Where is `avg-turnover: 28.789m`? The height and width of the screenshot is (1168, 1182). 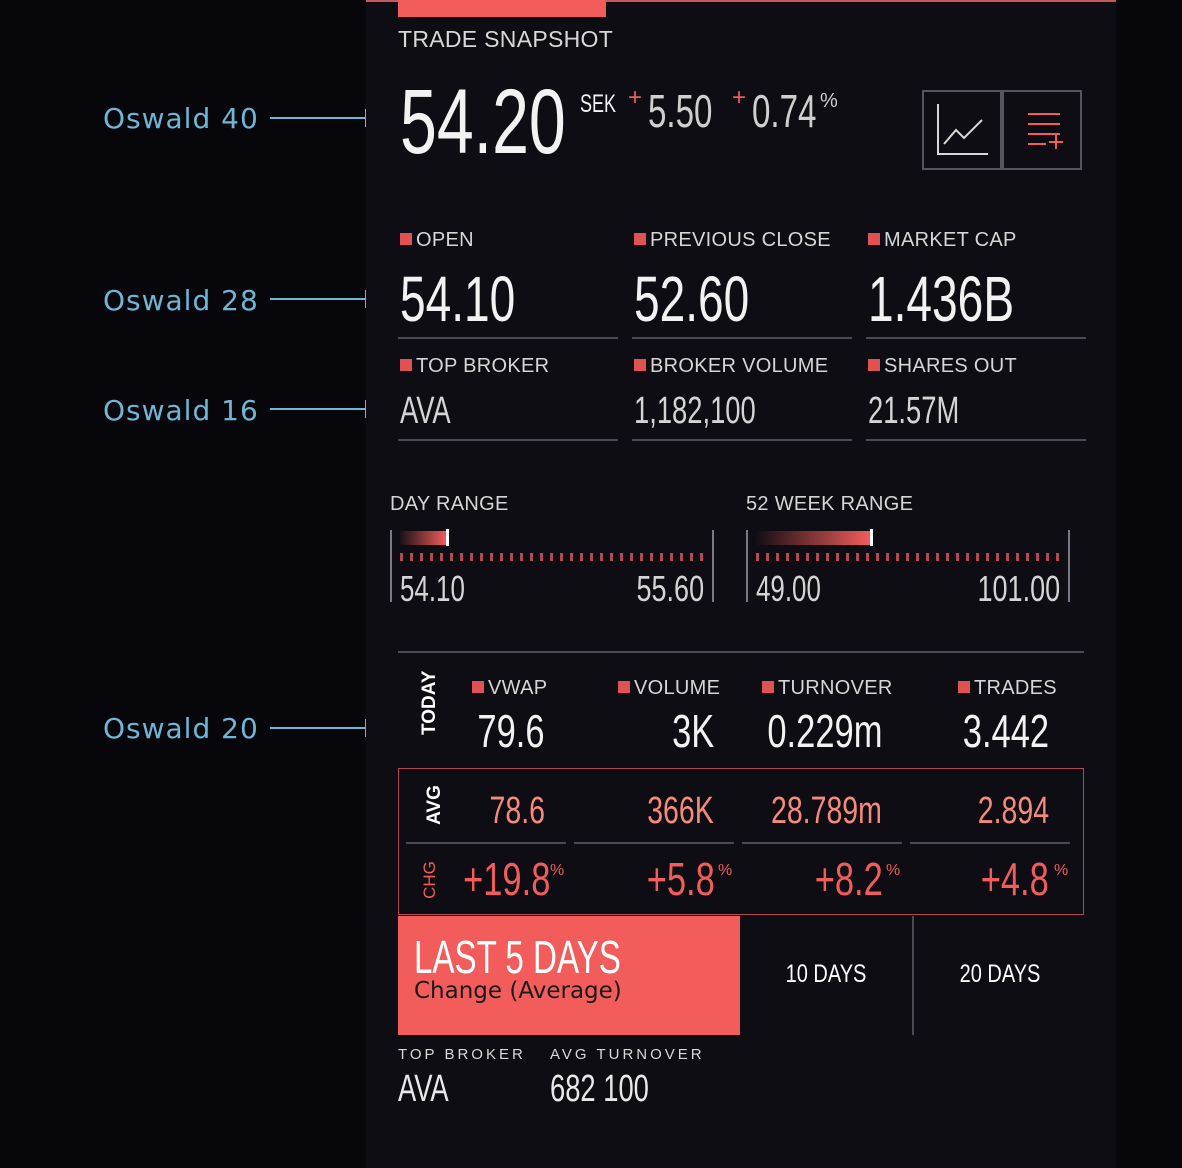 avg-turnover: 28.789m is located at coordinates (826, 811).